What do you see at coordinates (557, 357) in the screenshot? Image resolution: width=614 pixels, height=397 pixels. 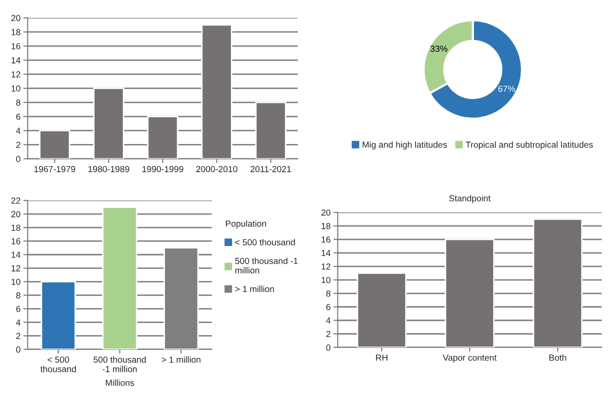 I see `x-tick-label: Both` at bounding box center [557, 357].